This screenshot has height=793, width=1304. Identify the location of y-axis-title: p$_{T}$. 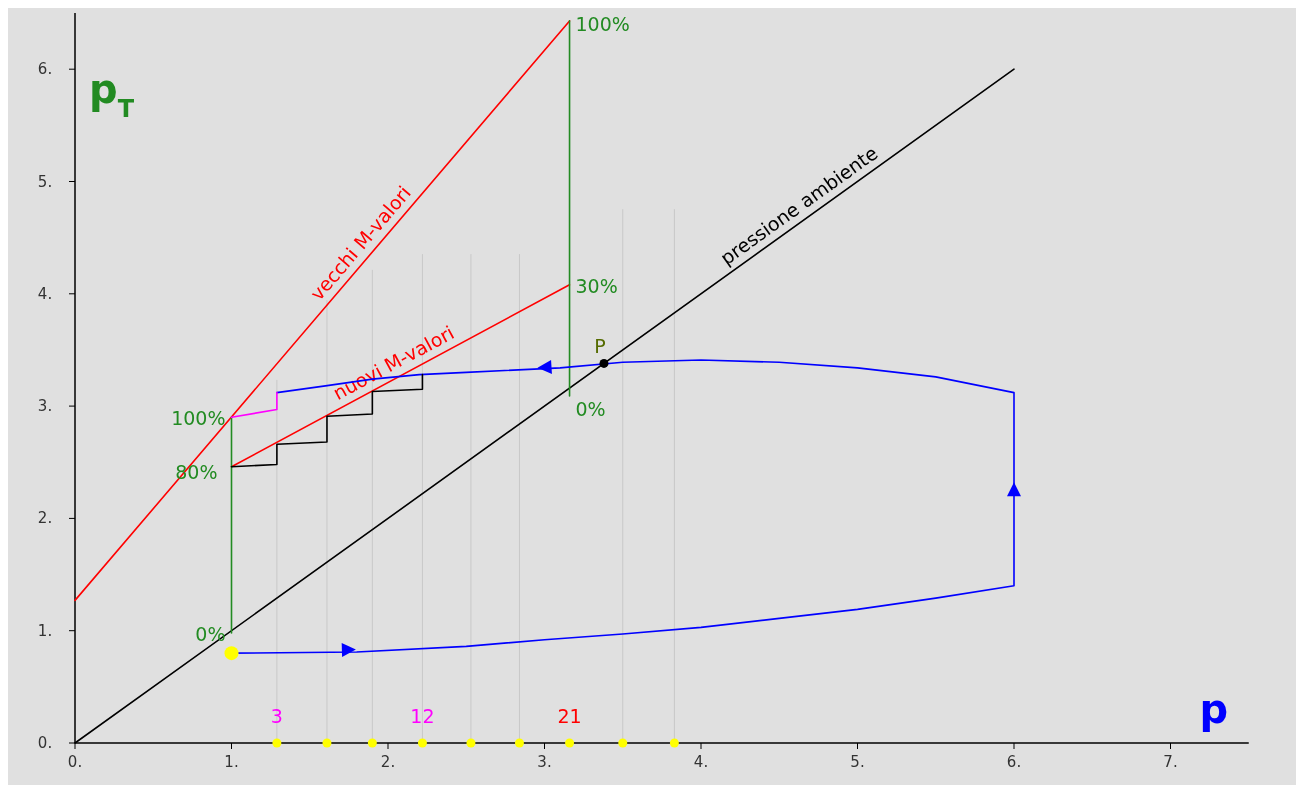
(112, 95).